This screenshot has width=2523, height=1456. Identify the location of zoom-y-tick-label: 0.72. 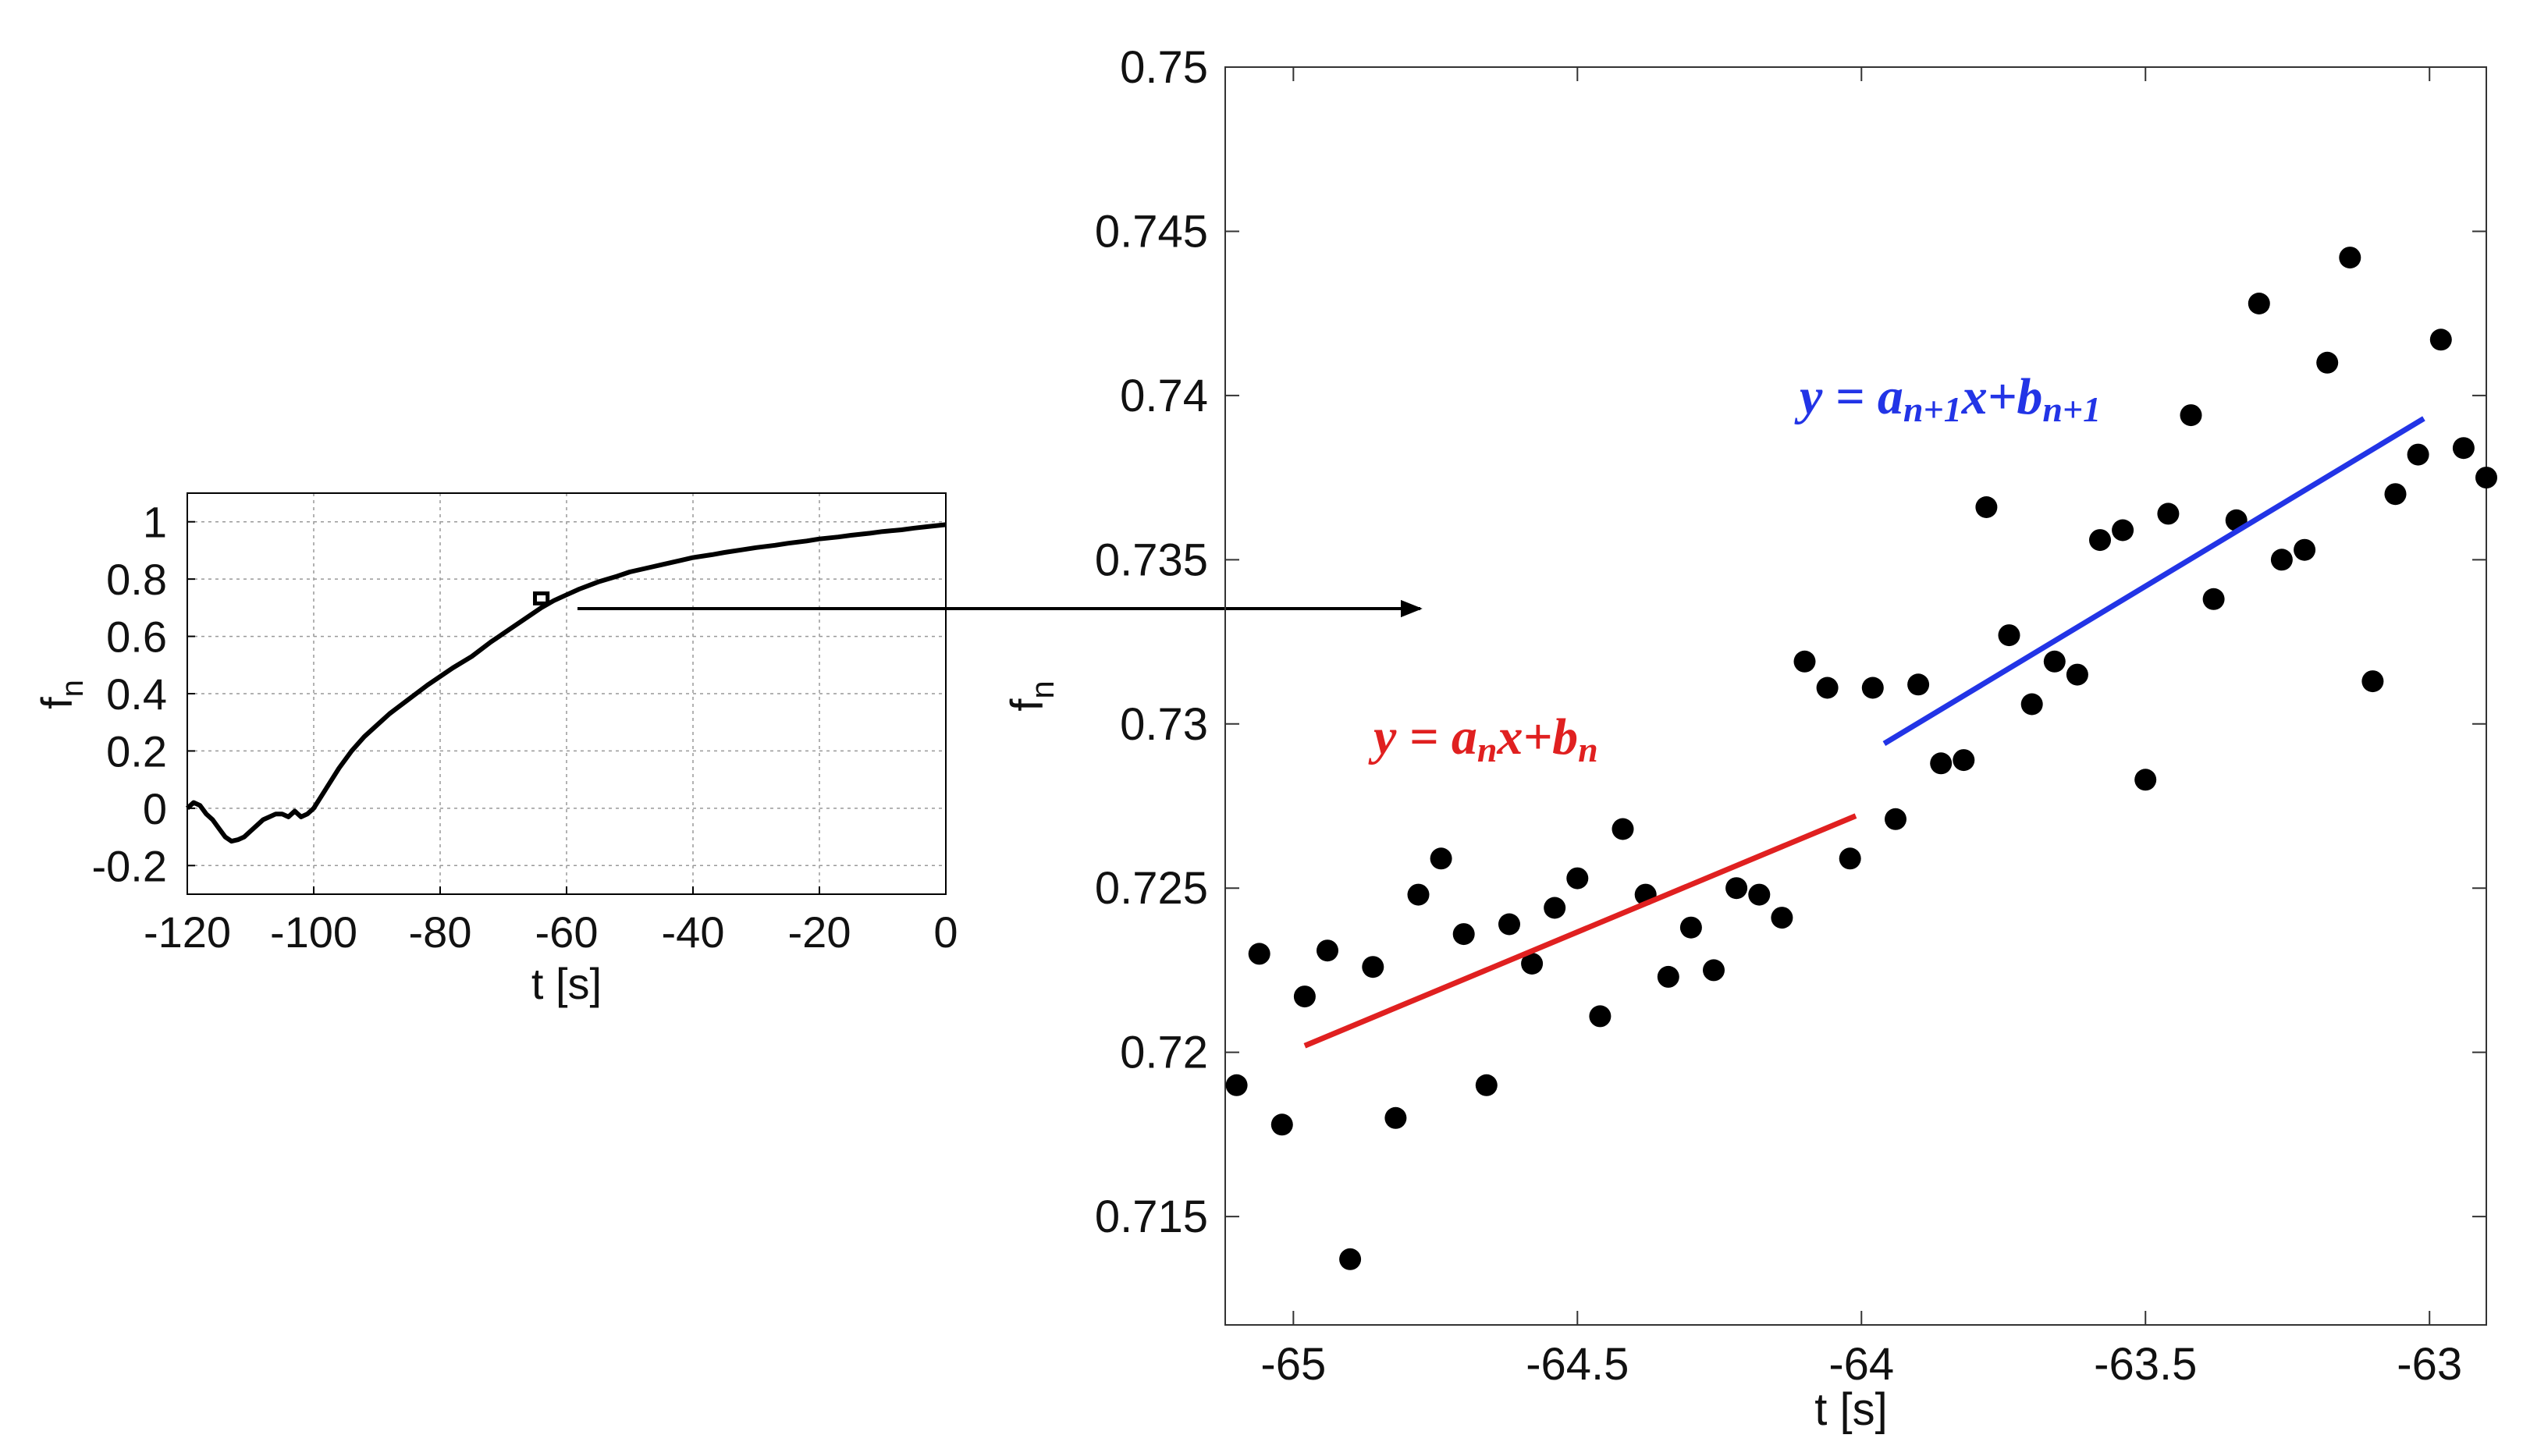
(1164, 1053).